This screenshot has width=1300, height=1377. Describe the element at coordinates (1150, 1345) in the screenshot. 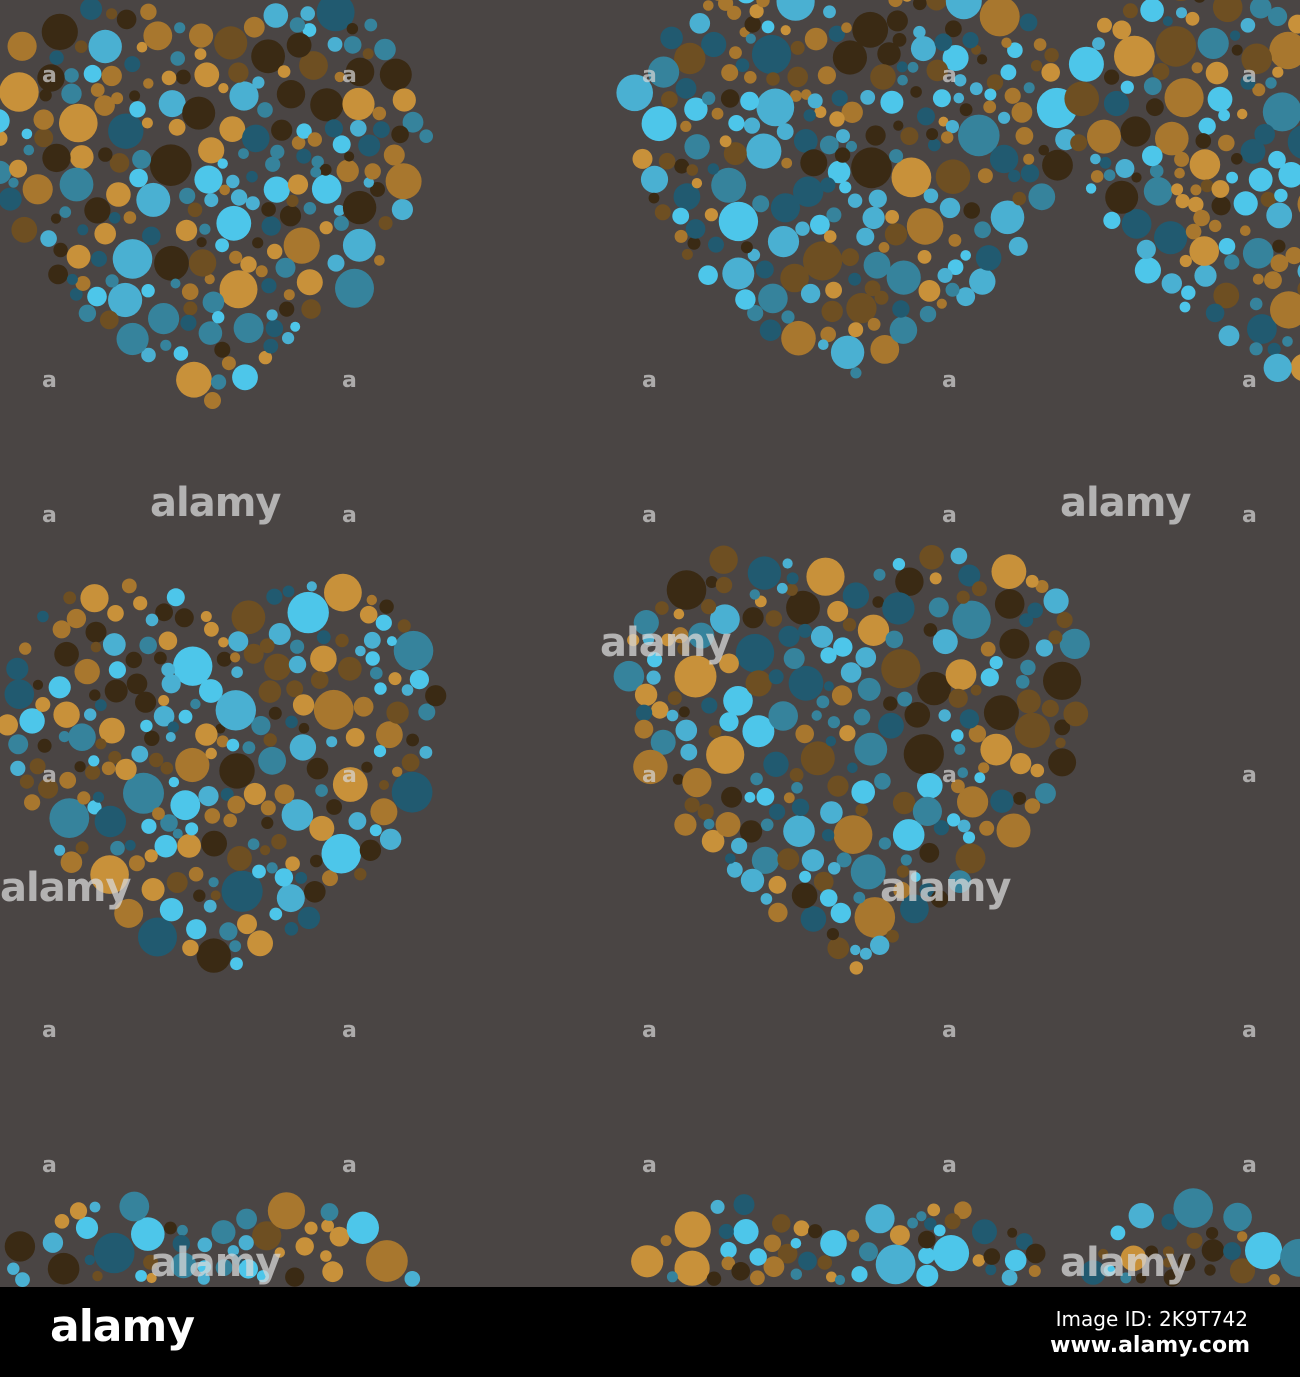

I see `website-link: www.alamy.com` at that location.